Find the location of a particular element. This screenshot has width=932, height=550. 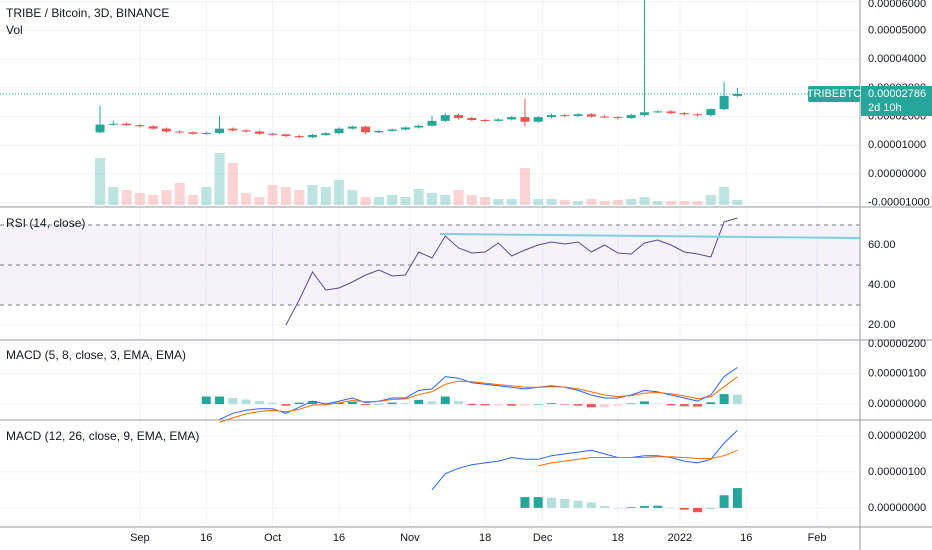

x-tick-label: Nov is located at coordinates (410, 538).